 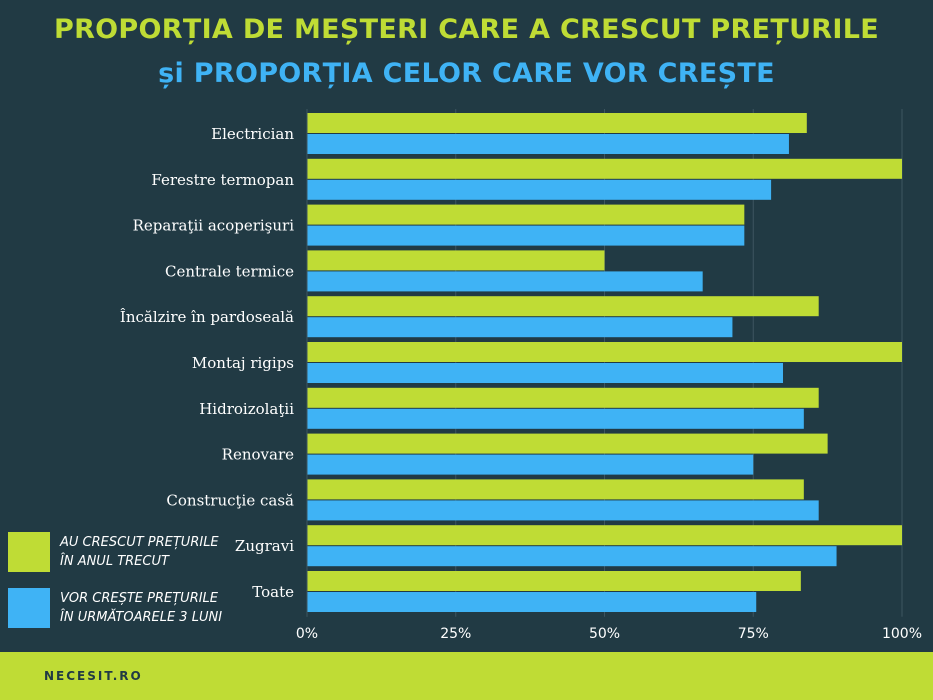 What do you see at coordinates (246, 409) in the screenshot?
I see `category-label: Hidroizolaţii` at bounding box center [246, 409].